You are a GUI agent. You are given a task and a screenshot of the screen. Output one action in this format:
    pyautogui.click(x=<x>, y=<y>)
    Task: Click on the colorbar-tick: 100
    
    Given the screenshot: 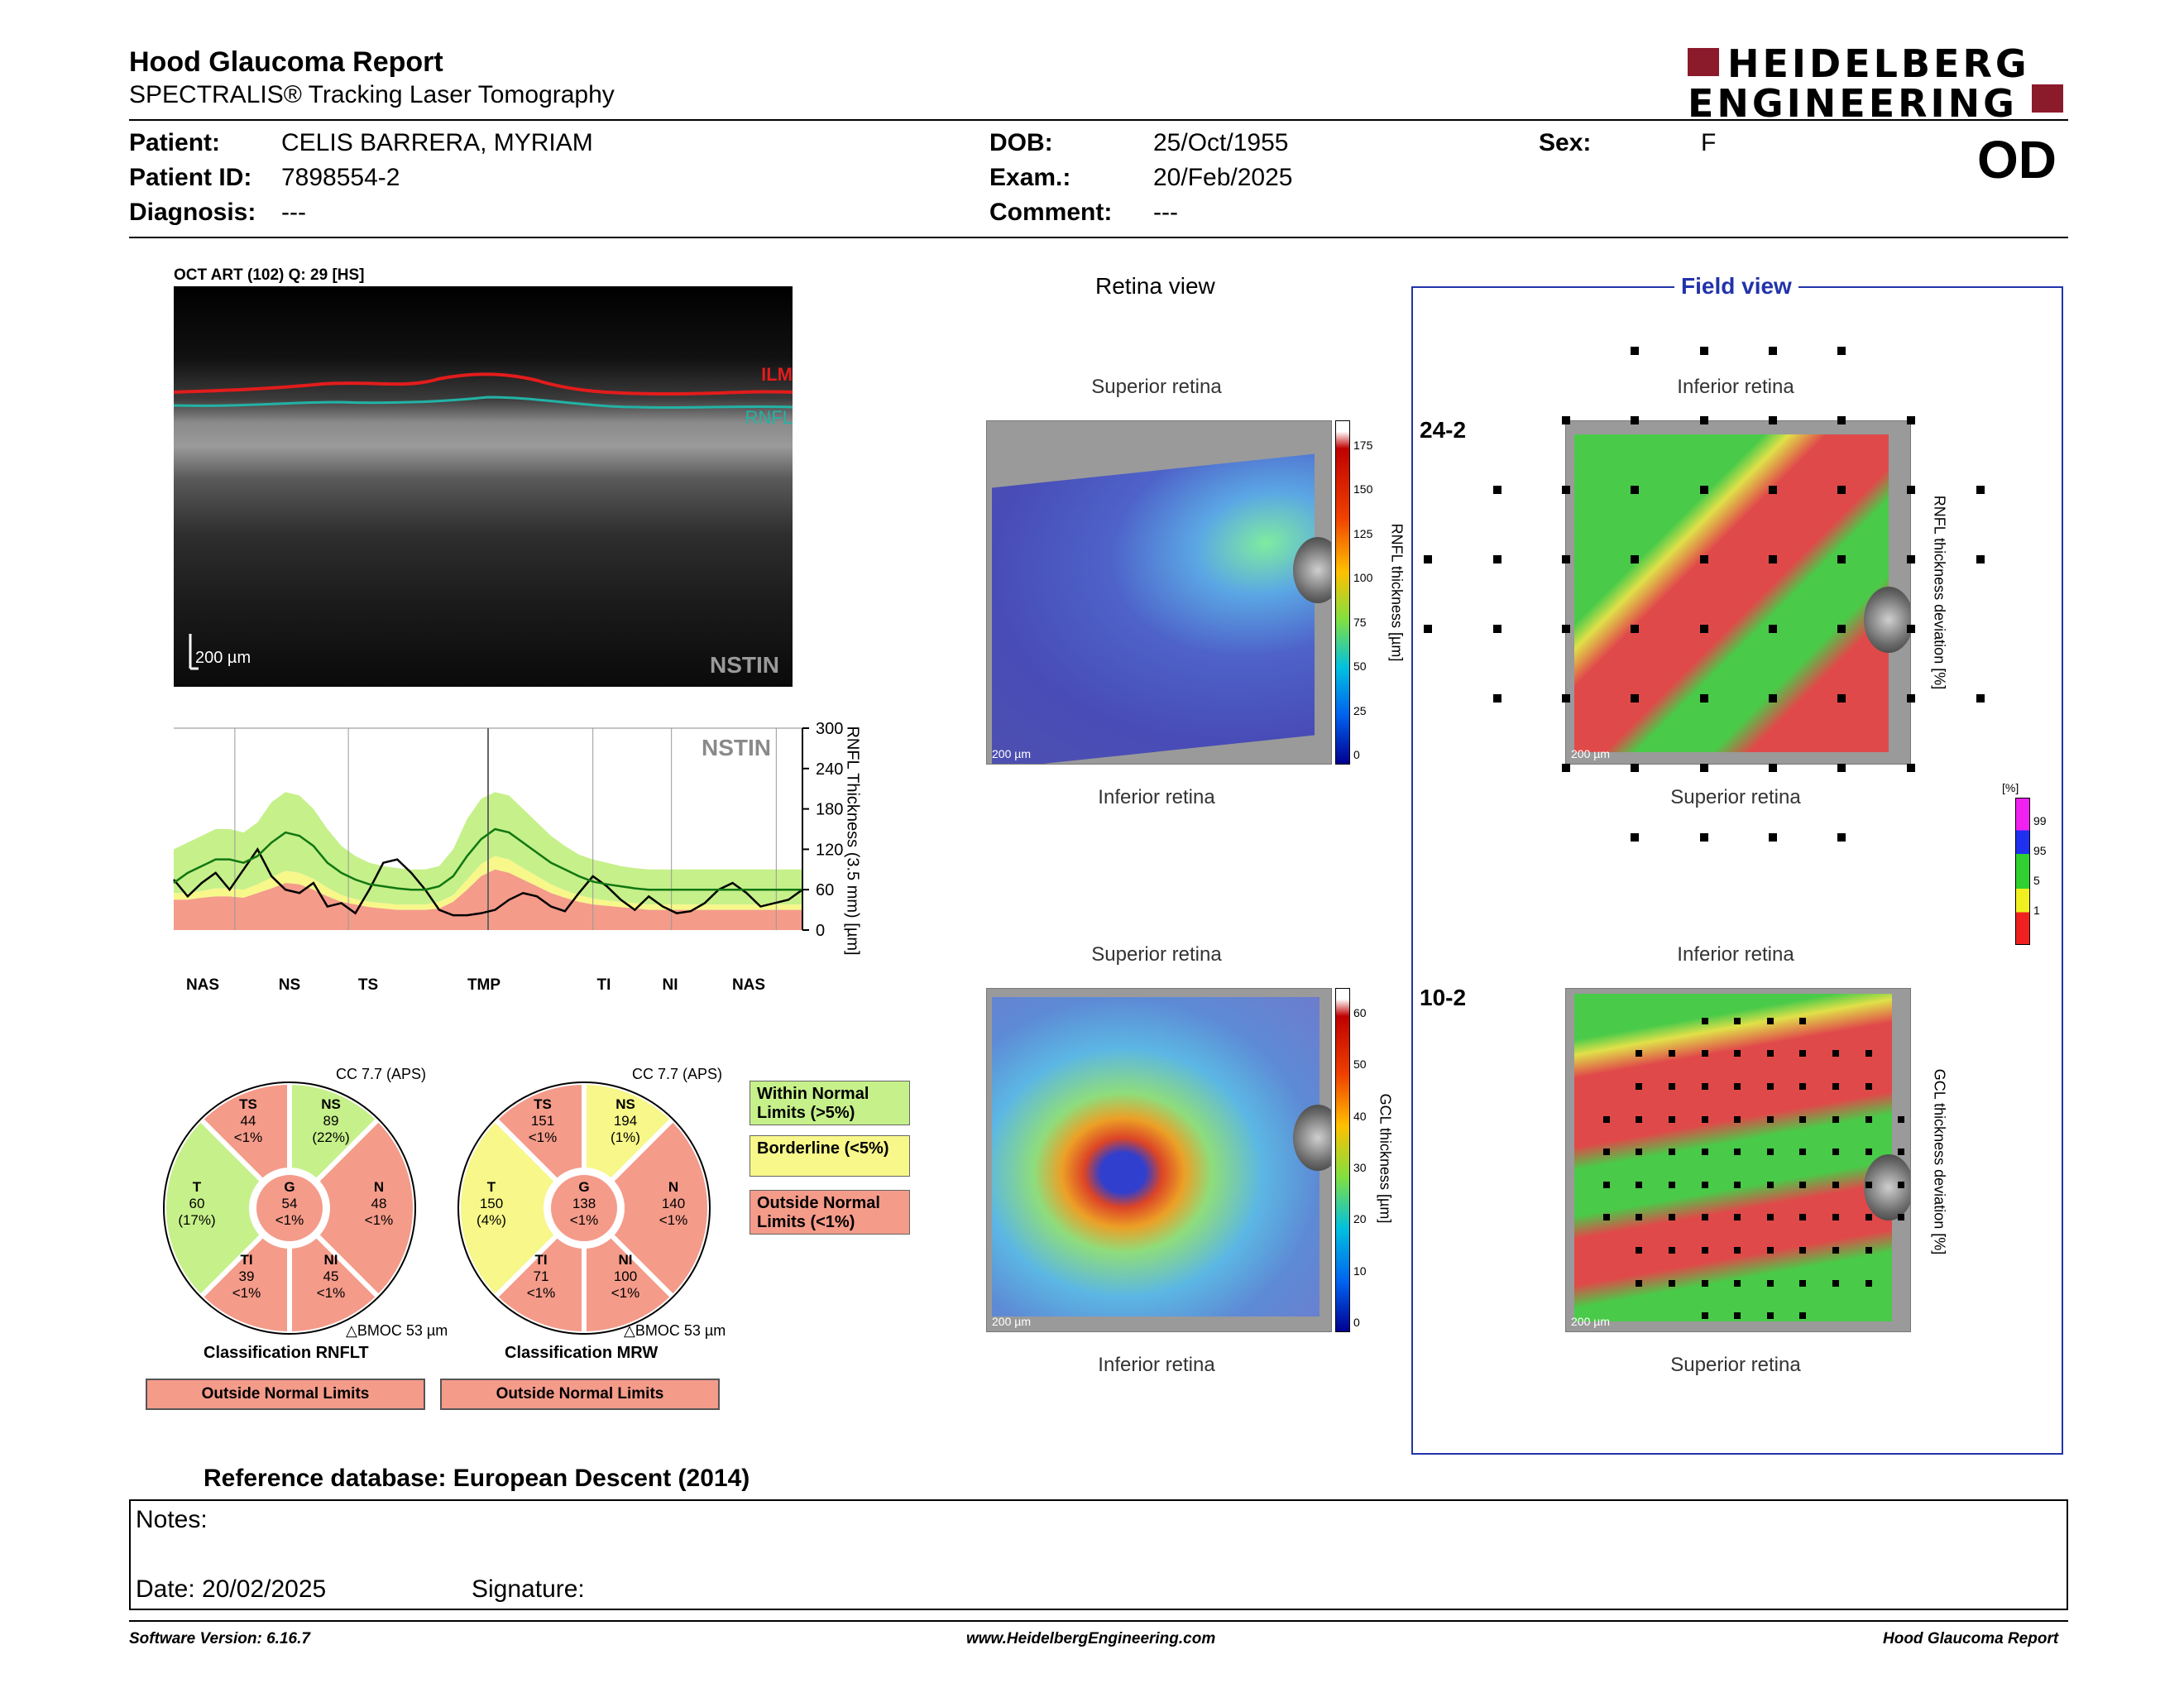 What is the action you would take?
    pyautogui.click(x=1363, y=578)
    